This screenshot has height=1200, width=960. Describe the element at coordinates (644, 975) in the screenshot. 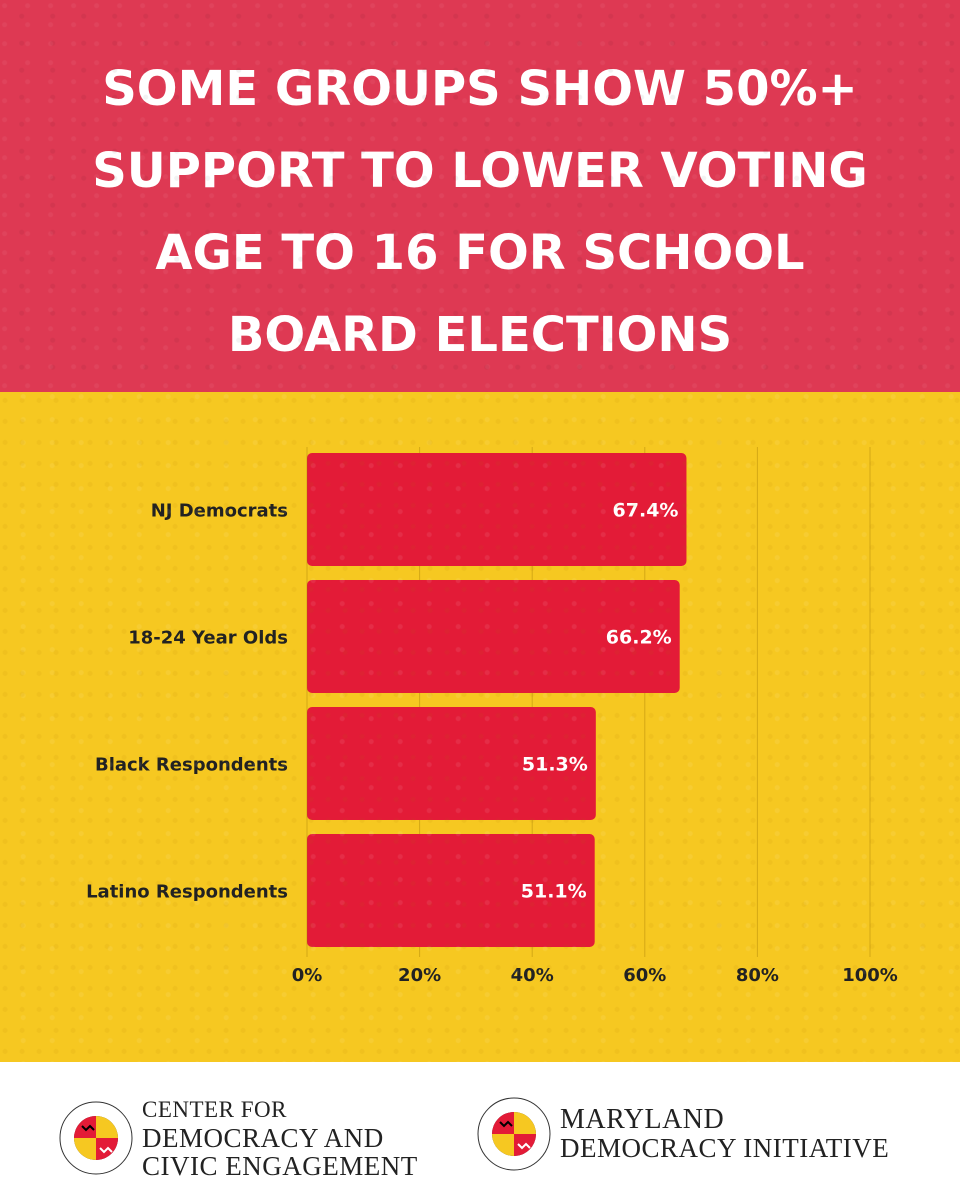

I see `x-tick-label: 60%` at that location.